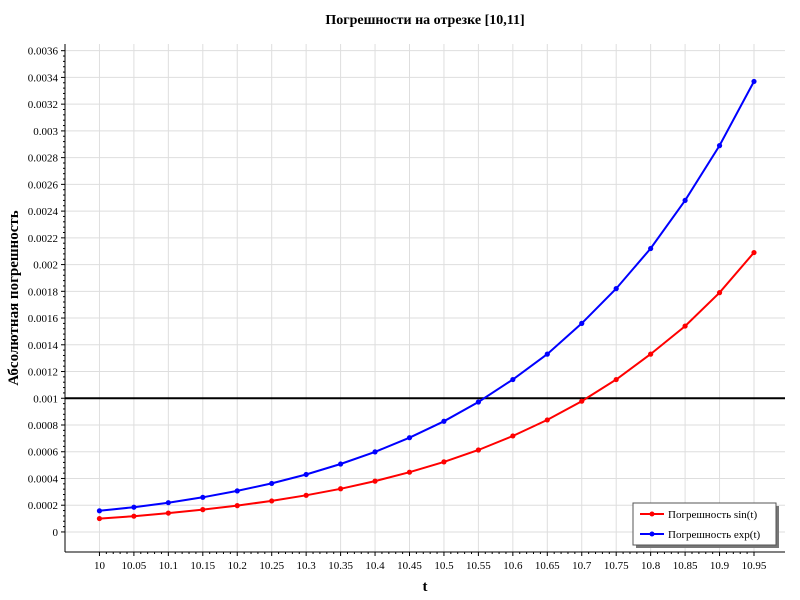 The height and width of the screenshot is (600, 800). Describe the element at coordinates (43, 212) in the screenshot. I see `y-tick-label: 0.0024` at that location.